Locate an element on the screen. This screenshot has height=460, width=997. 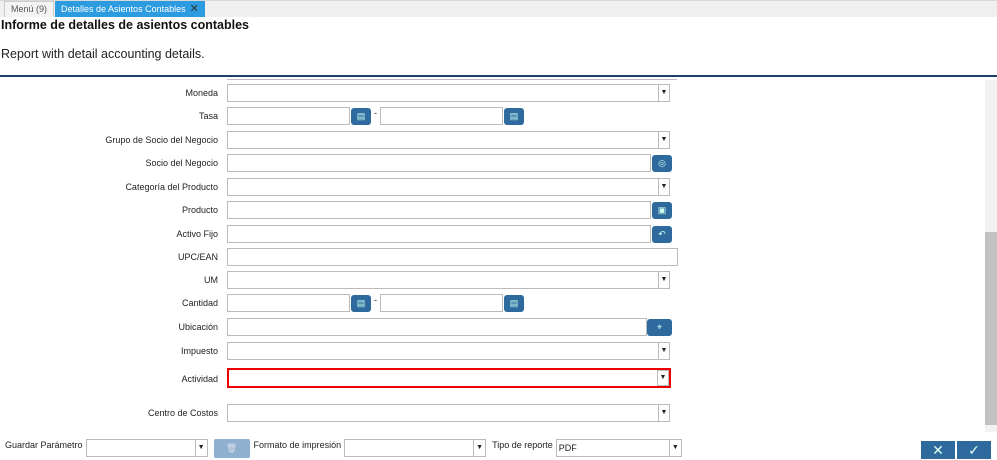
label-actividad: Actividad is located at coordinates (199, 379).